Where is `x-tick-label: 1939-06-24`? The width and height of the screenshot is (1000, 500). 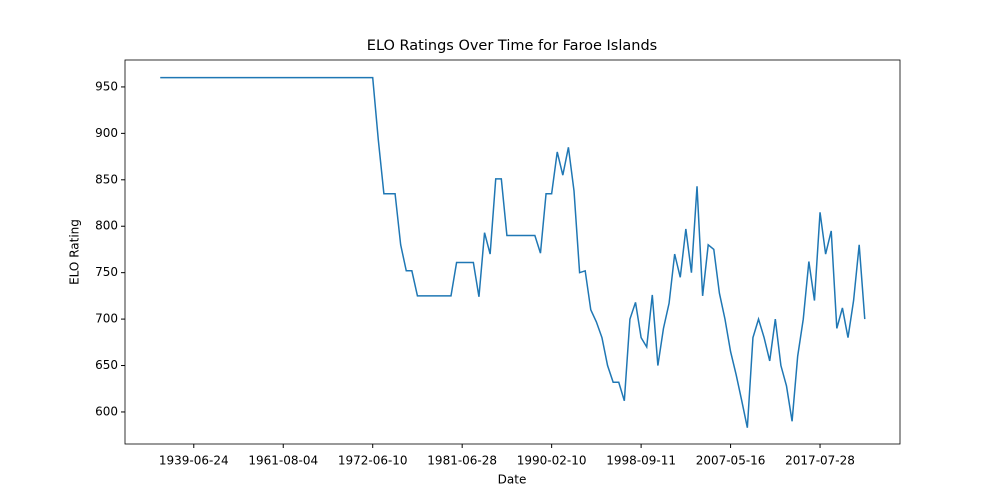 x-tick-label: 1939-06-24 is located at coordinates (194, 461).